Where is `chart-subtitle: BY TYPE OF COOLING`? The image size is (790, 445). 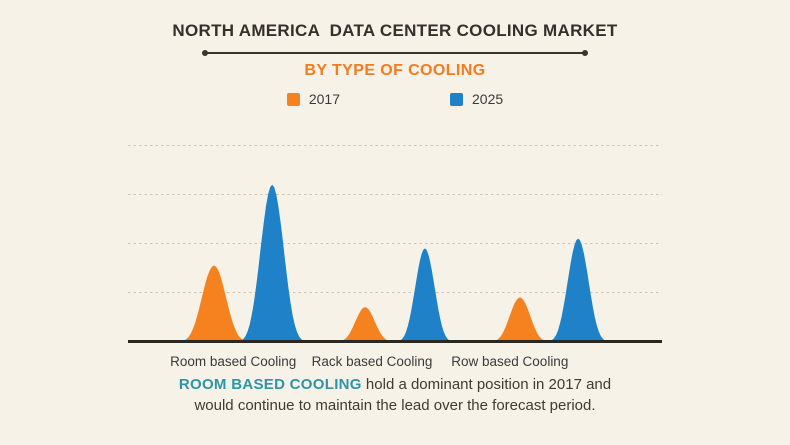
chart-subtitle: BY TYPE OF COOLING is located at coordinates (395, 70).